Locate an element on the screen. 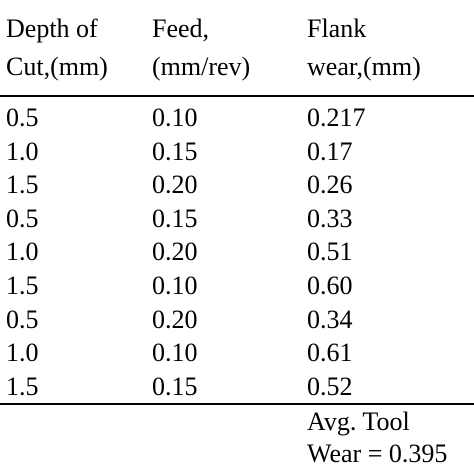  average-tool-wear-note: Avg. Tool Wear = 0.395 is located at coordinates (377, 438).